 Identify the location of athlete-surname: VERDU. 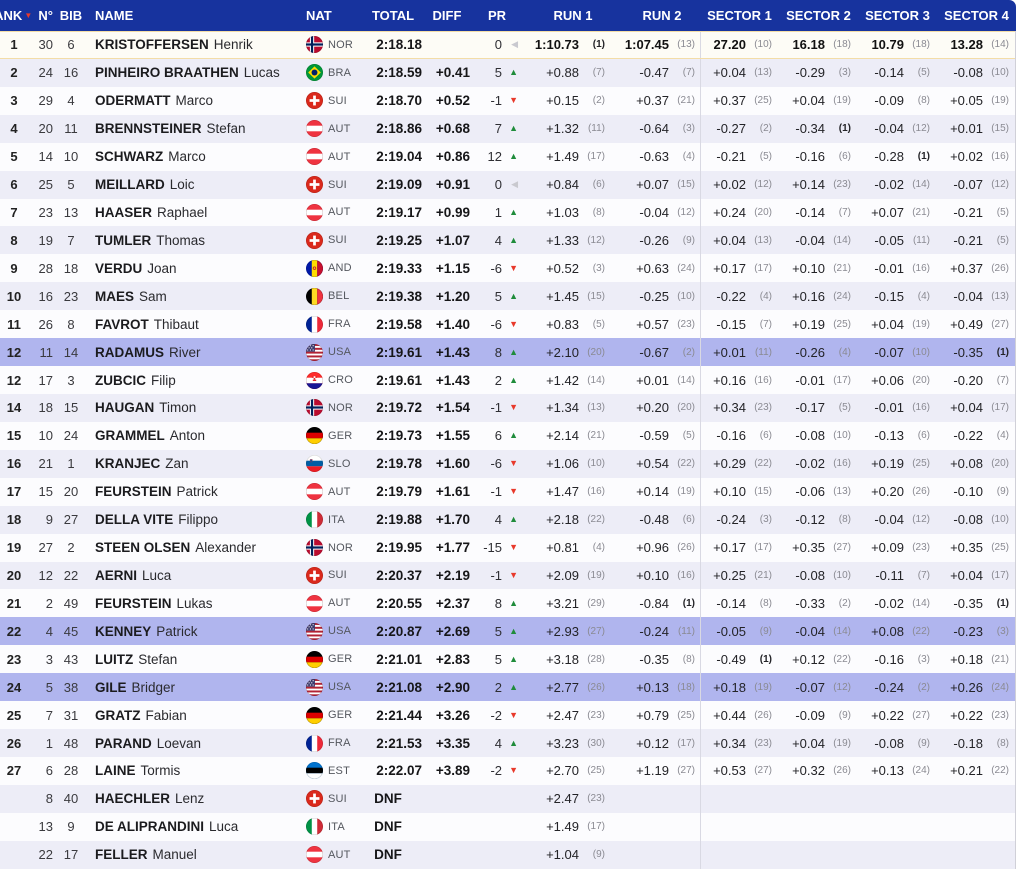
(119, 268).